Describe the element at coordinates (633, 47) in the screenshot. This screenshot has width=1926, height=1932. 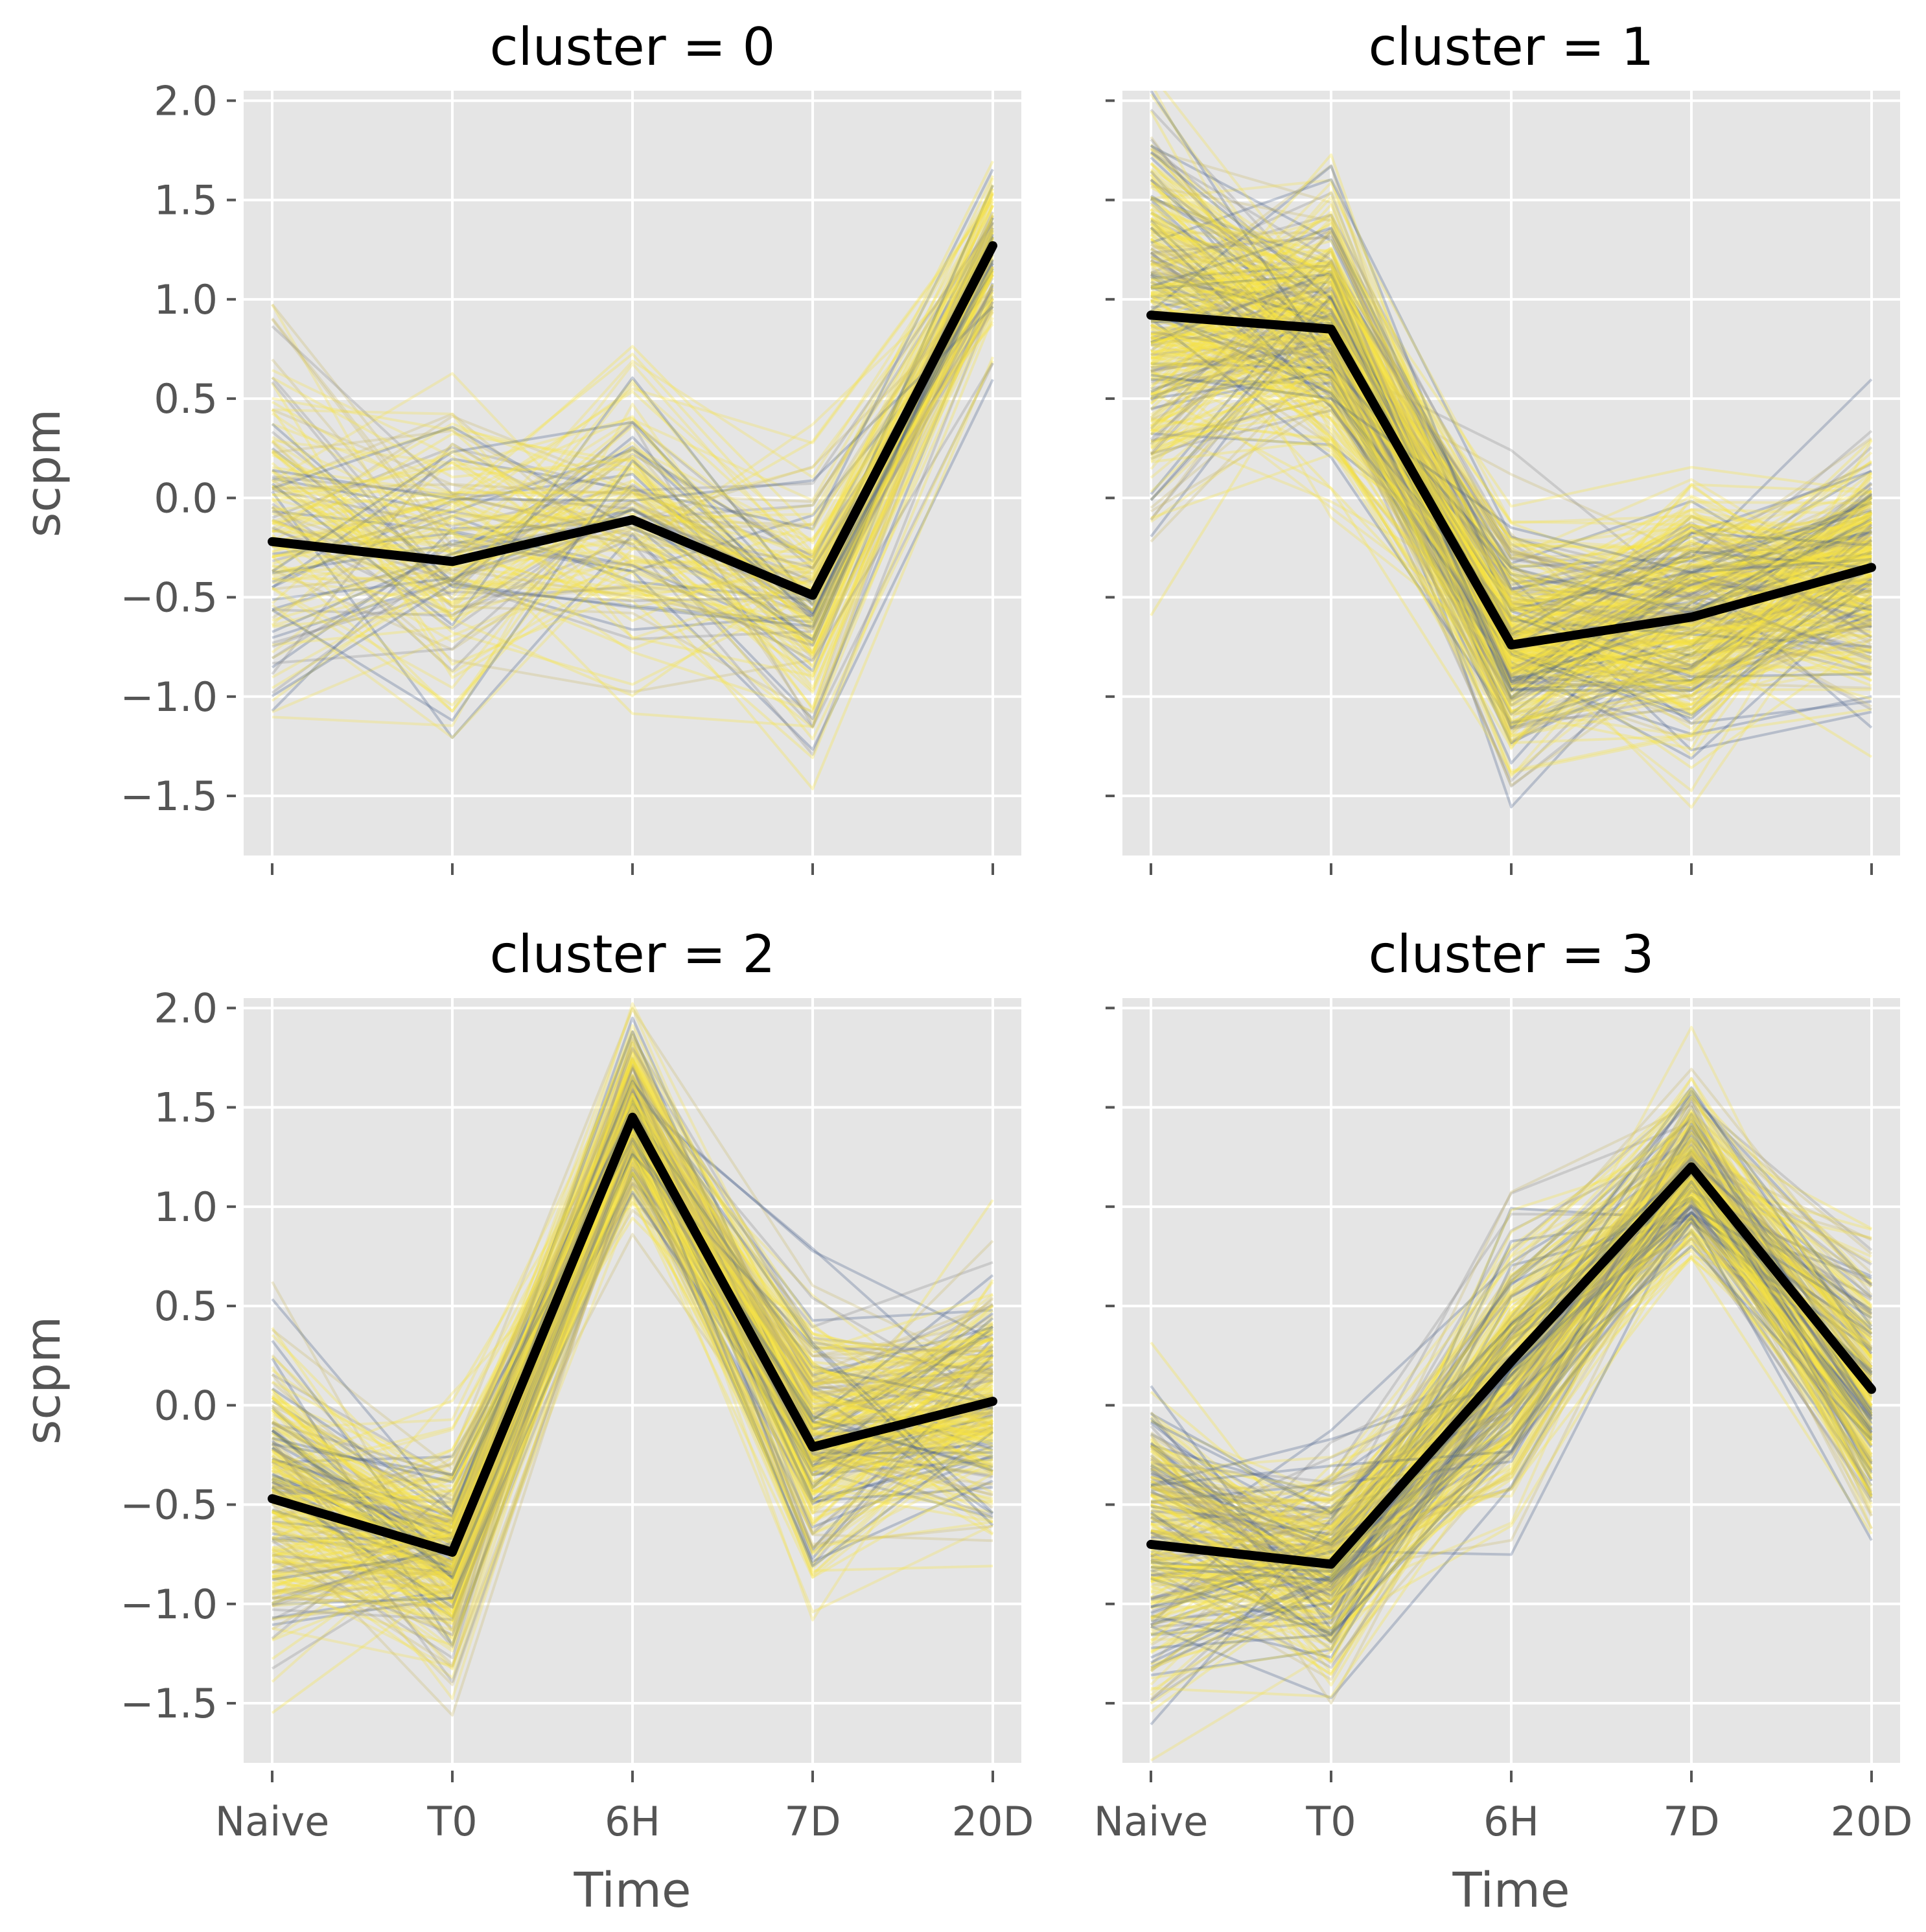
I see `panel-title: cluster = 0` at that location.